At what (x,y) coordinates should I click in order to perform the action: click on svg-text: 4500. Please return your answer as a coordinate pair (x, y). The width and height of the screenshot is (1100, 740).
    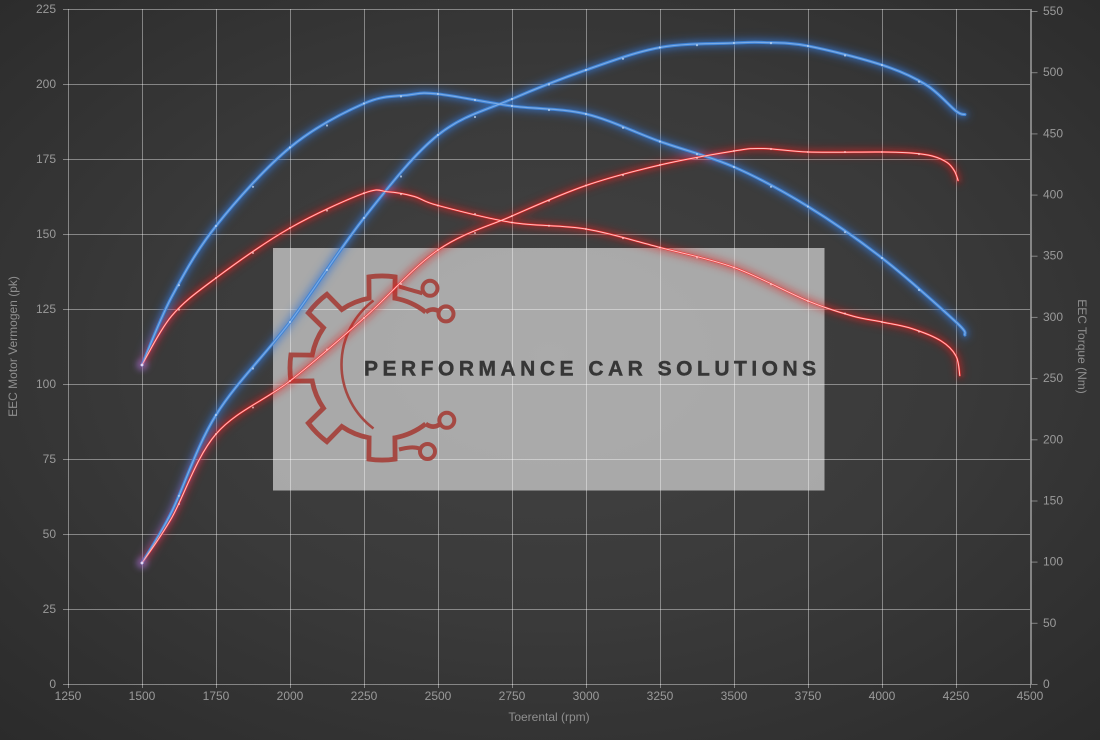
    Looking at the image, I should click on (1030, 696).